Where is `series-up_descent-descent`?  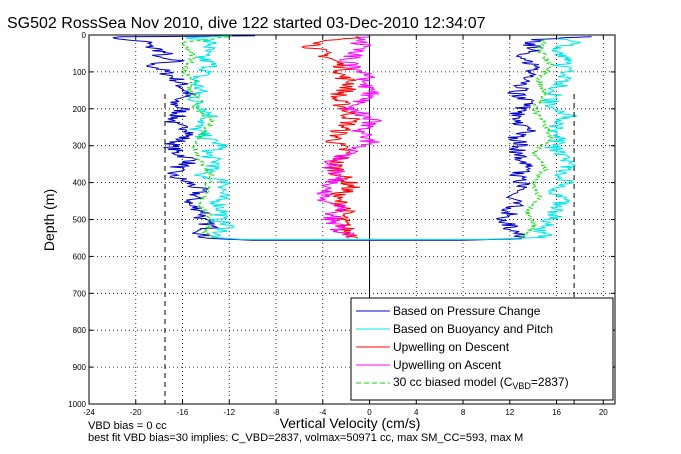 series-up_descent-descent is located at coordinates (330, 137).